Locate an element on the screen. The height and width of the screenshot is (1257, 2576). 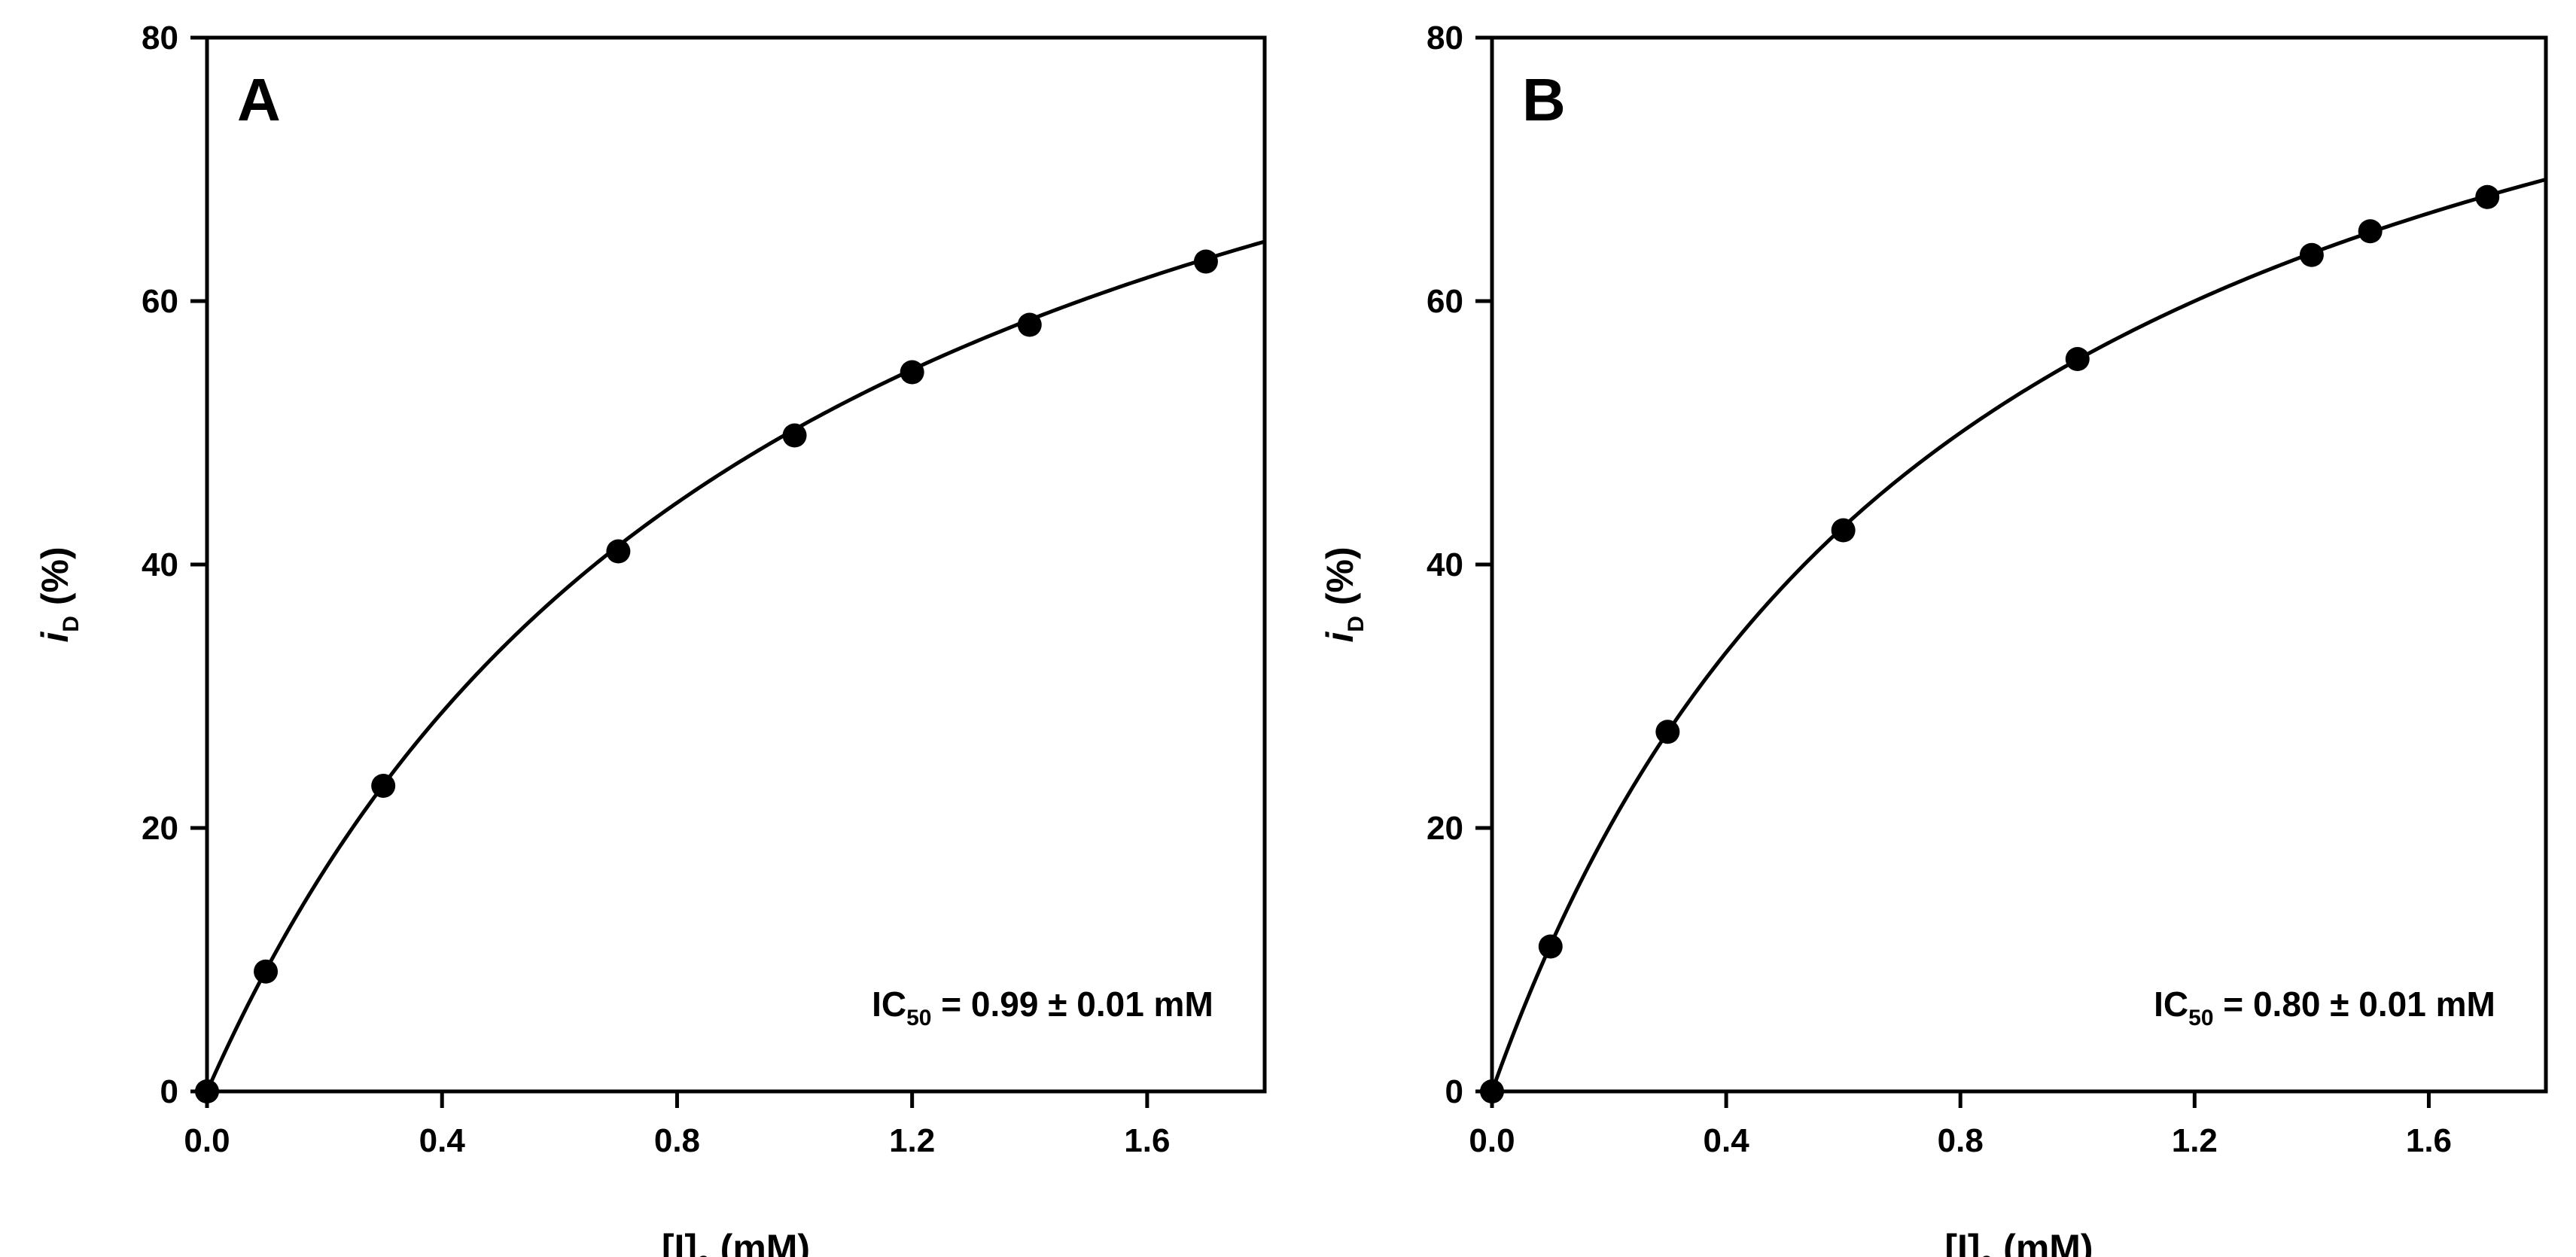
panel-b-y-tick-label: 60 is located at coordinates (1445, 301).